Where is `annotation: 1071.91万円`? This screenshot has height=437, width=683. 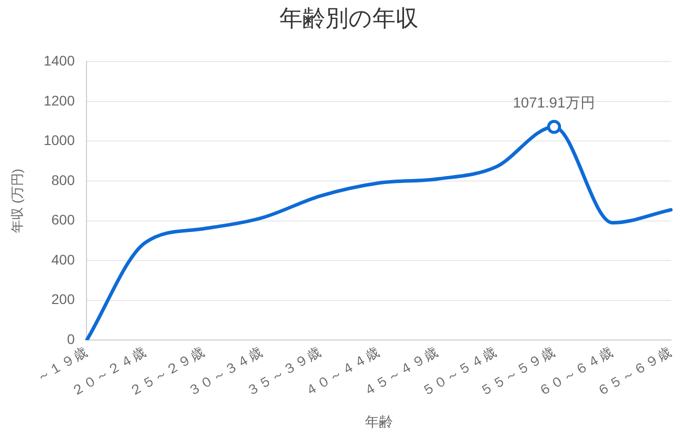 annotation: 1071.91万円 is located at coordinates (554, 104).